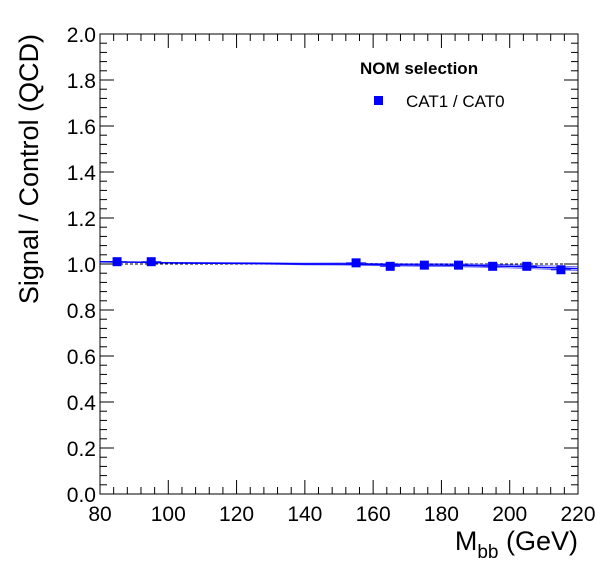 This screenshot has width=596, height=572. Describe the element at coordinates (378, 100) in the screenshot. I see `legend-marker` at that location.